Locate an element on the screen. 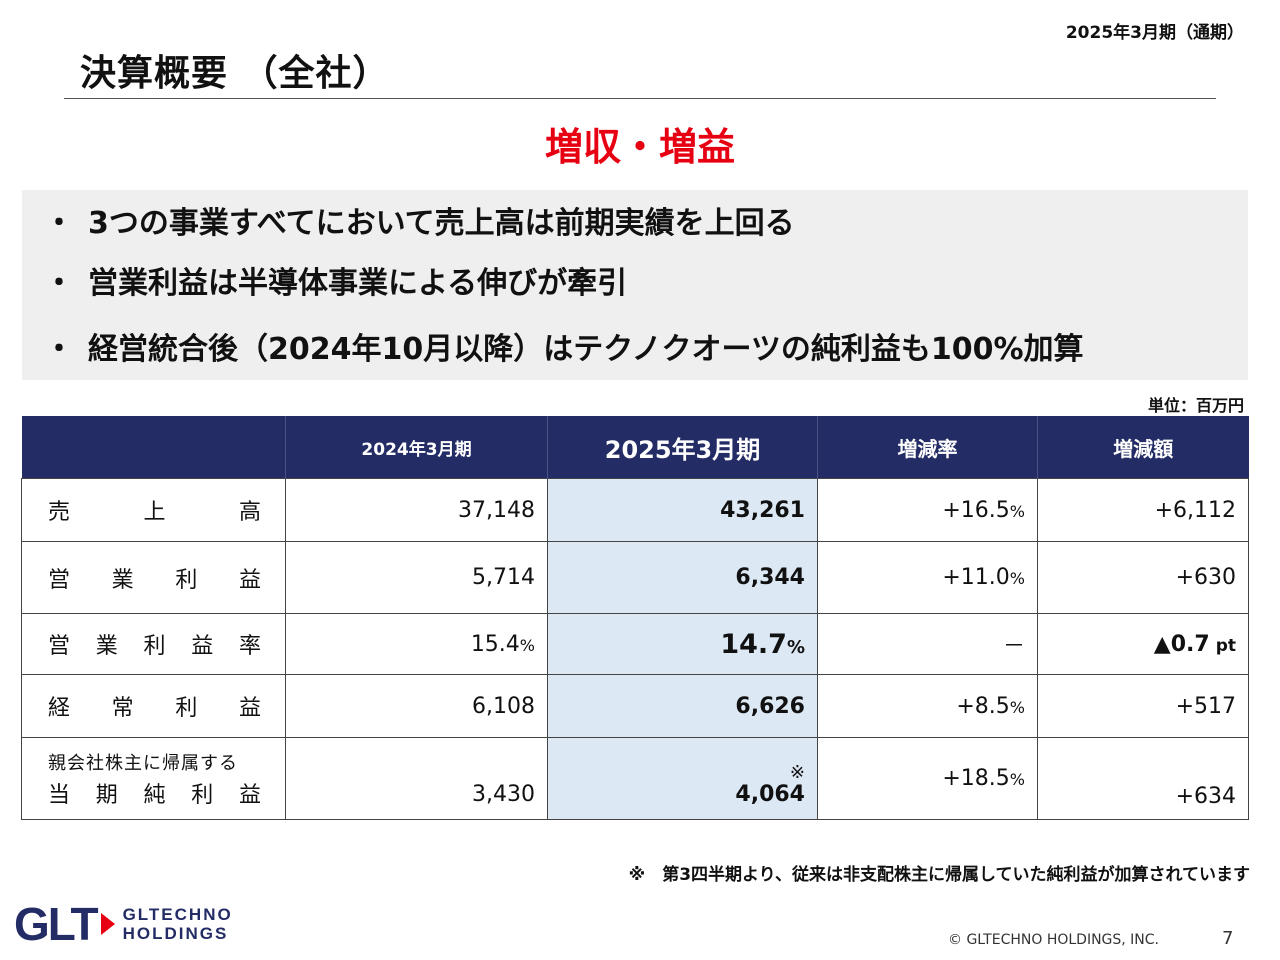 This screenshot has height=960, width=1280. logo-mark: GLT is located at coordinates (56, 924).